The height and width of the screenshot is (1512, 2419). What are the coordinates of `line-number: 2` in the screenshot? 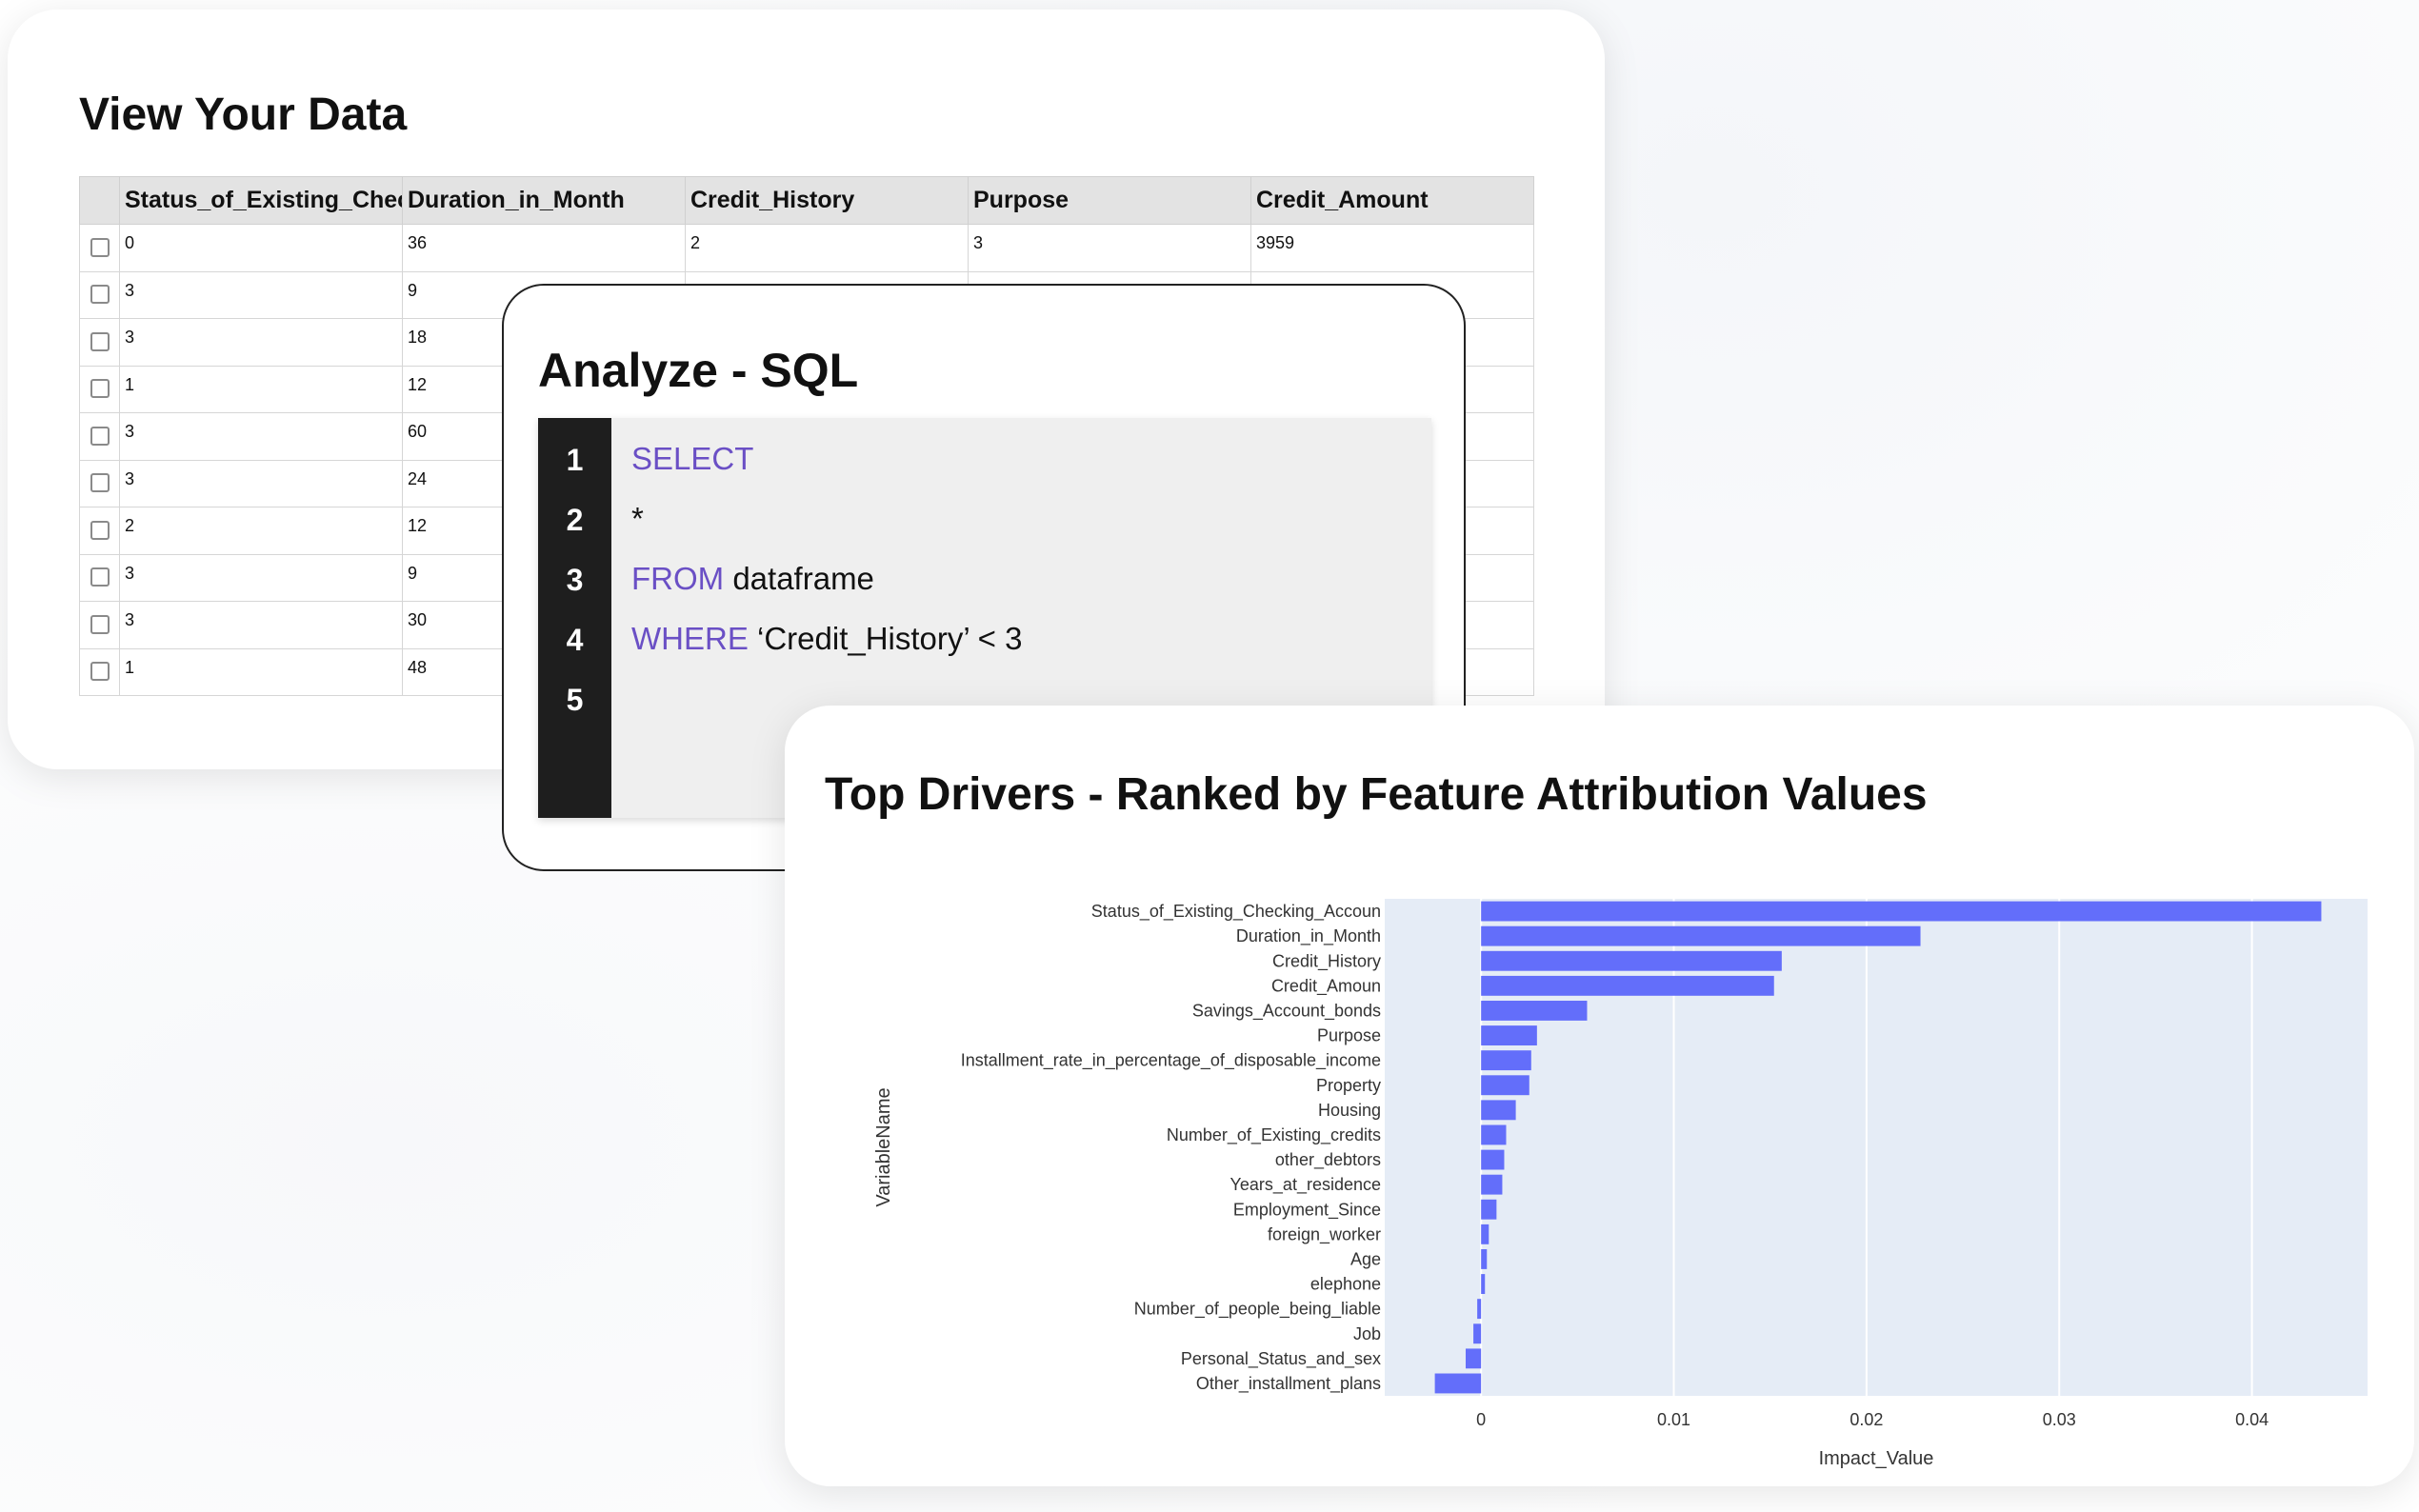 It's located at (575, 520).